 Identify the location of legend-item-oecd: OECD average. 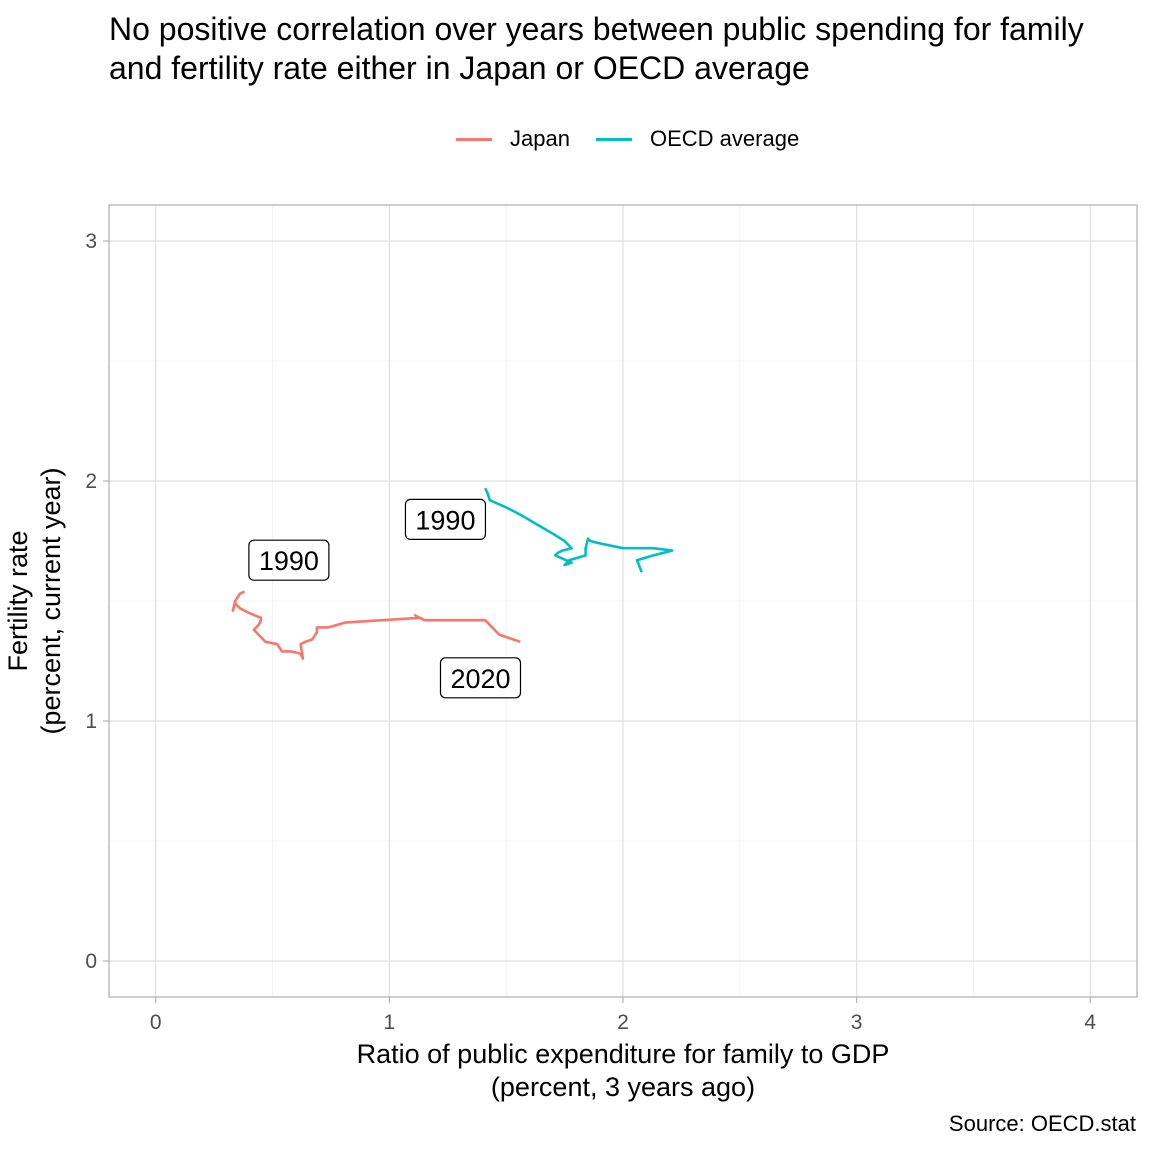
(697, 139).